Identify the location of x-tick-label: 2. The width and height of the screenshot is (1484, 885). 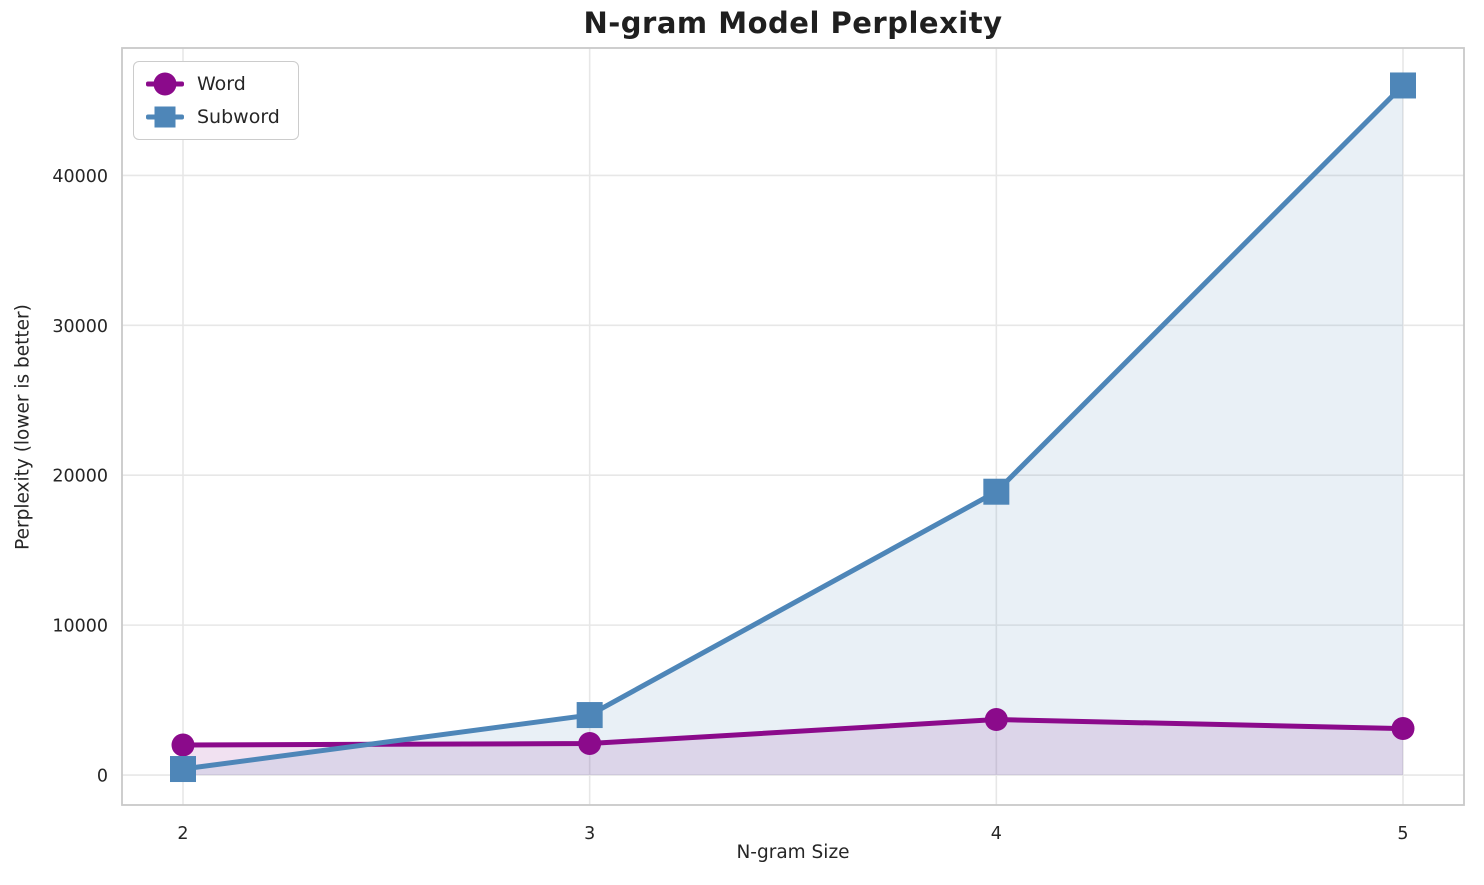
(182, 834).